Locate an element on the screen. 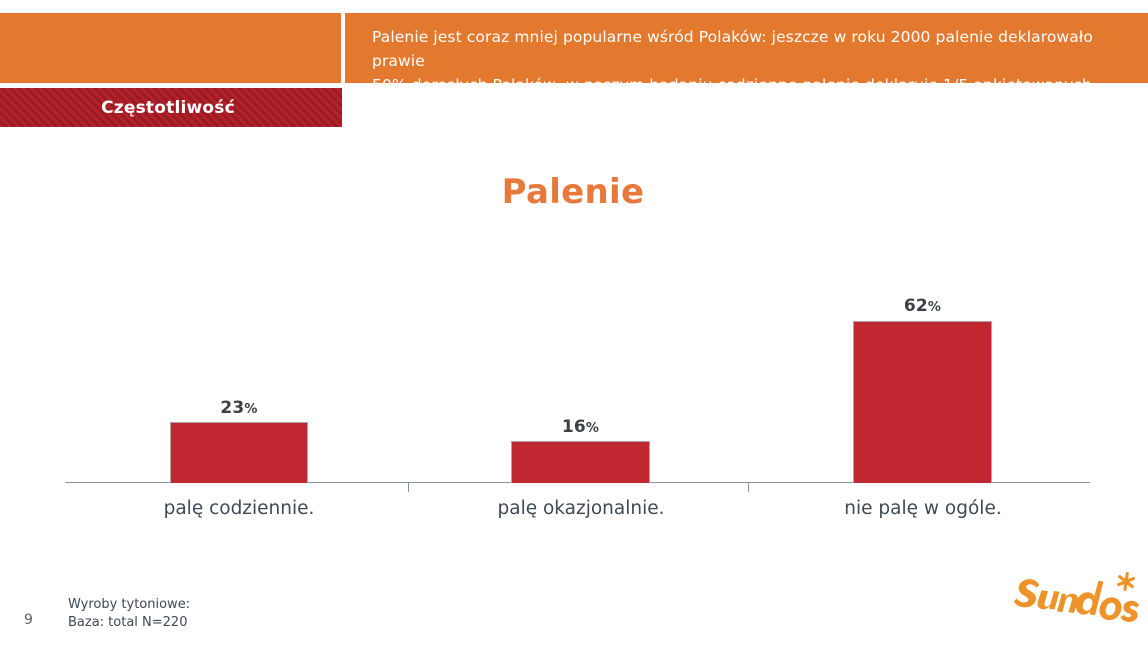 The height and width of the screenshot is (646, 1148). source-note: Wyroby tytoniowe: Baza: total N=220 is located at coordinates (129, 613).